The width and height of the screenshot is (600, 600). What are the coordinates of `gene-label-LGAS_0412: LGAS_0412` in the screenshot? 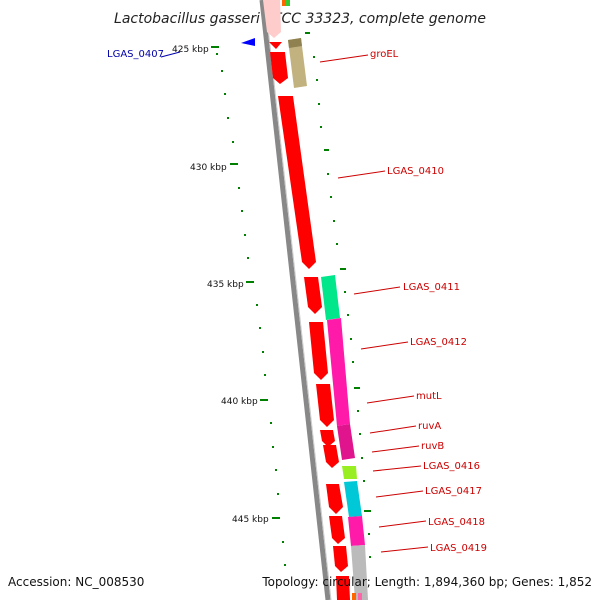 It's located at (438, 342).